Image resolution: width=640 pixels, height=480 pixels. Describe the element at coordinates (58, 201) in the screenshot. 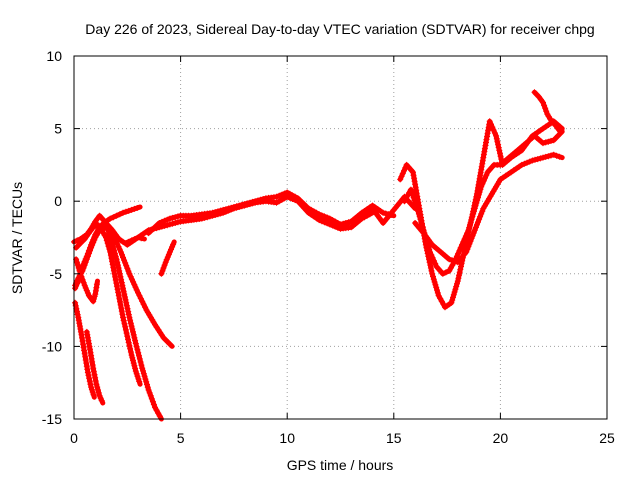

I see `y-tick-label: 0` at that location.